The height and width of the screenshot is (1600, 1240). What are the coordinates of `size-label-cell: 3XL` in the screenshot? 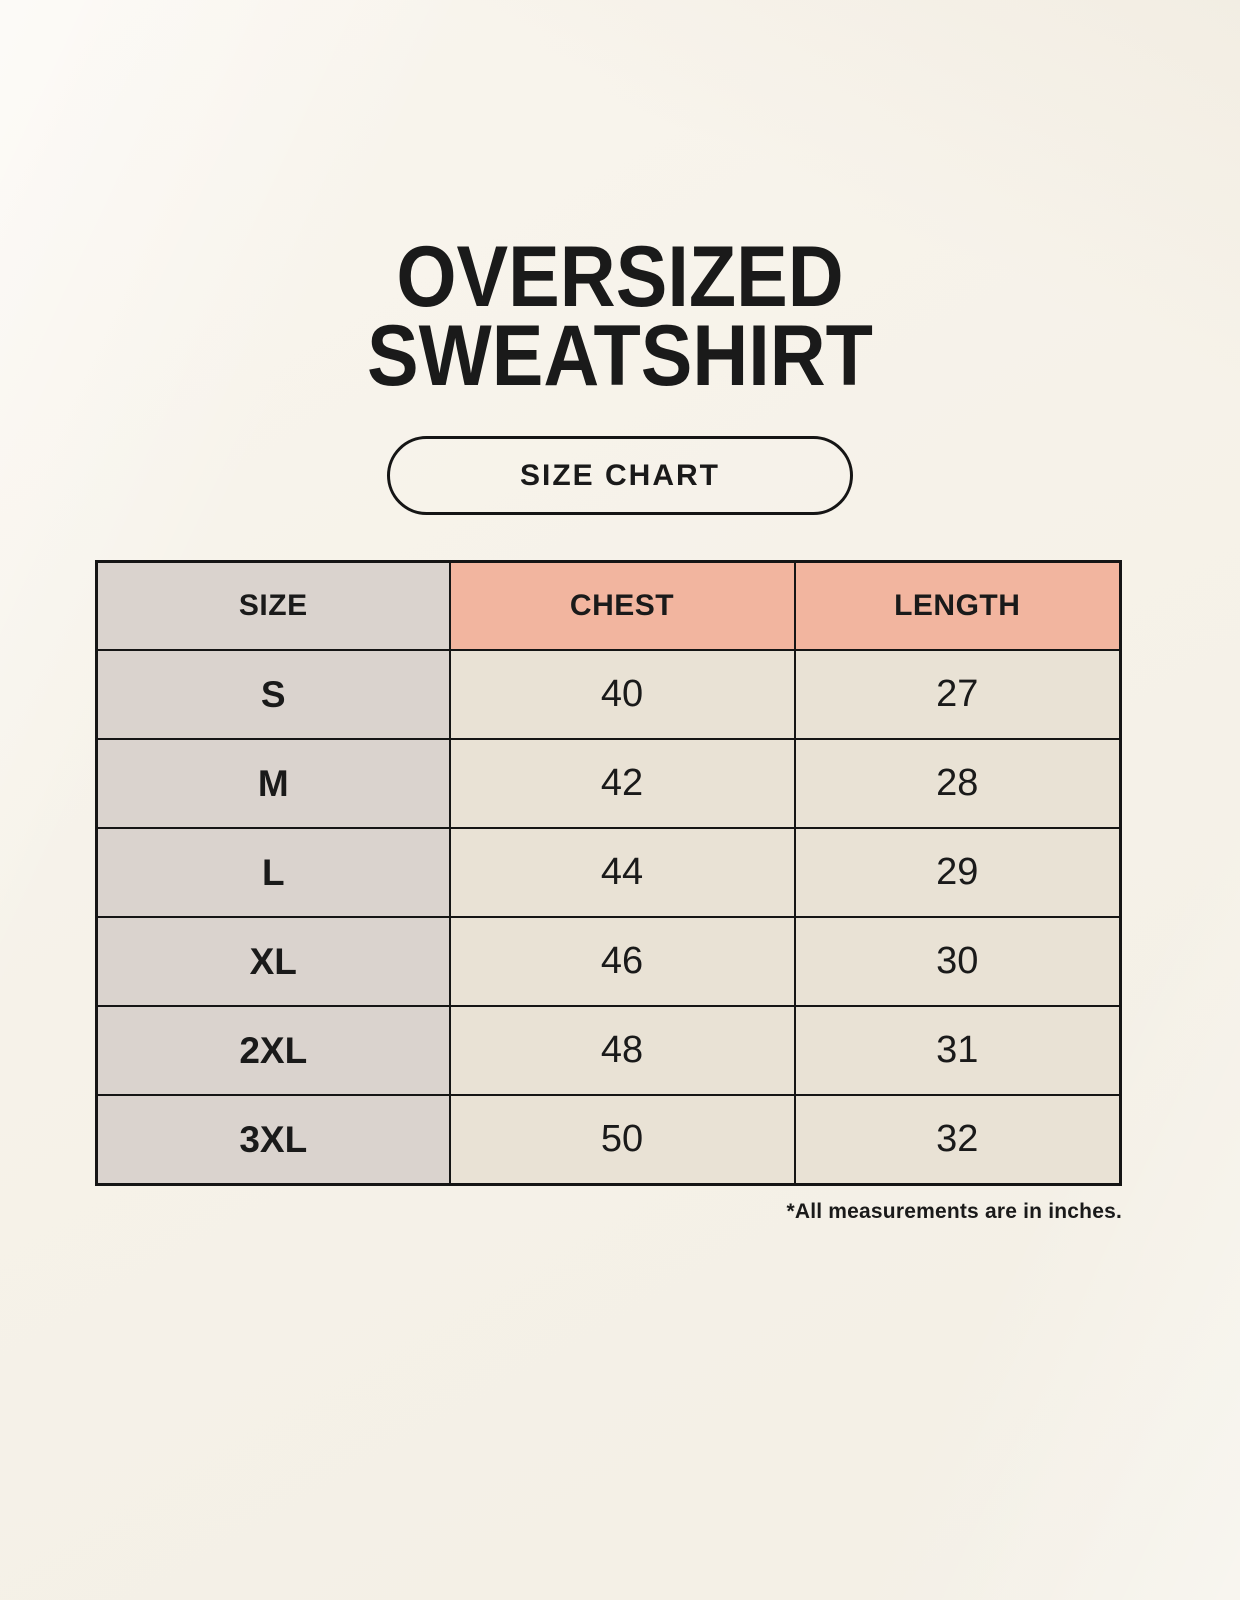 It's located at (273, 1140).